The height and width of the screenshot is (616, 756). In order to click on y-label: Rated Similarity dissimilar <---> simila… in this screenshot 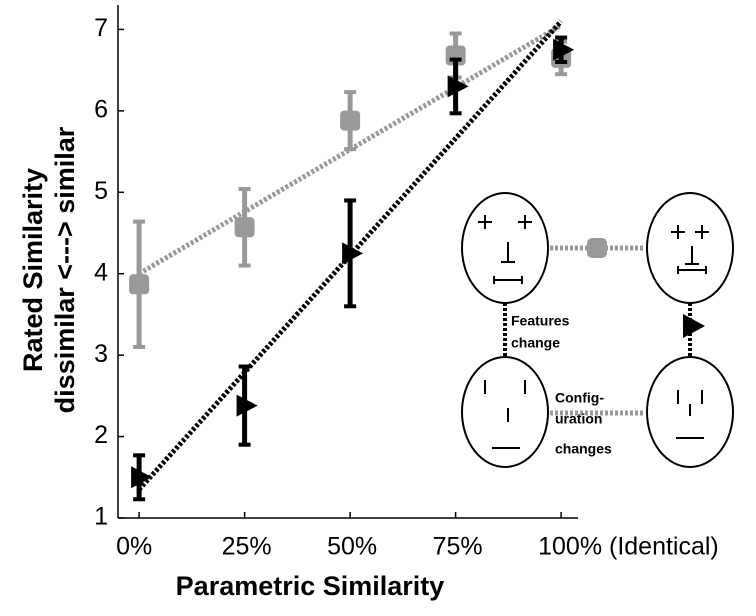, I will do `click(49, 269)`.